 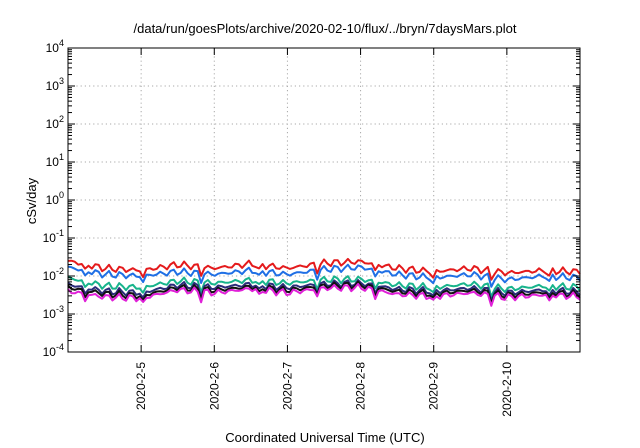 I want to click on x-axis-label: Coordinated Universal Time (UTC), so click(x=324, y=437).